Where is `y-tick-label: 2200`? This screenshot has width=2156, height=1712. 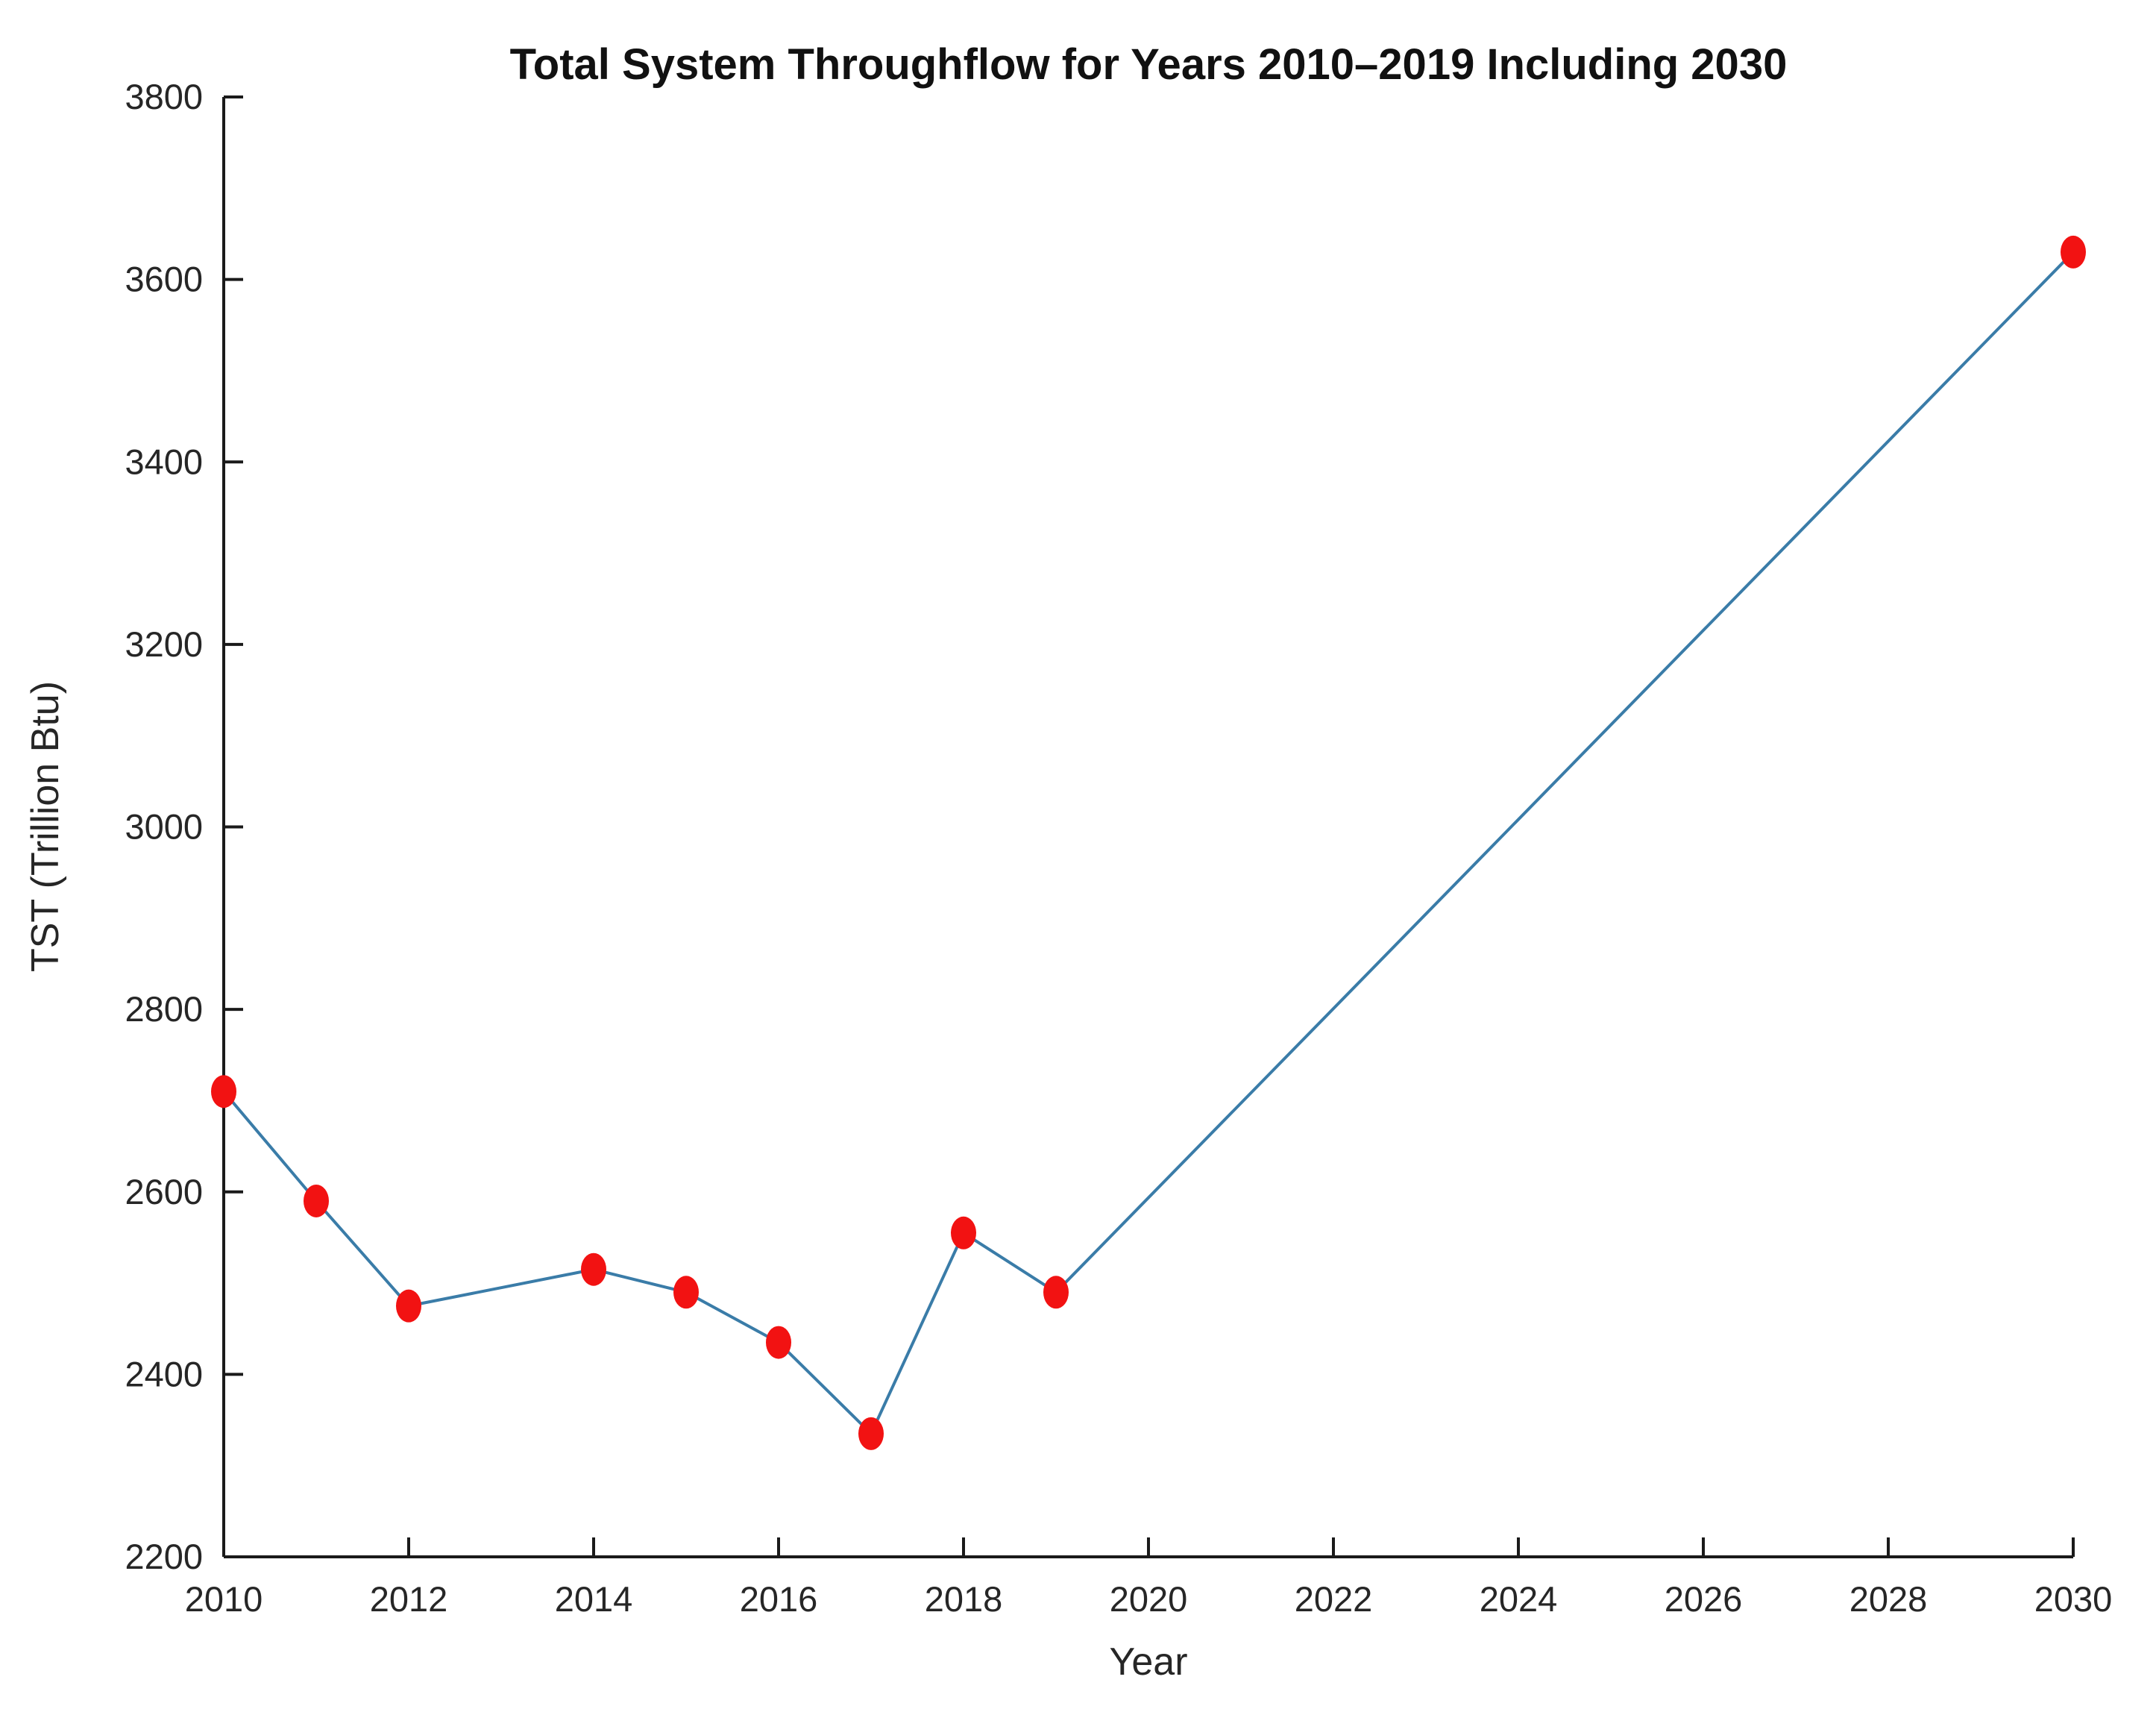 y-tick-label: 2200 is located at coordinates (164, 1556).